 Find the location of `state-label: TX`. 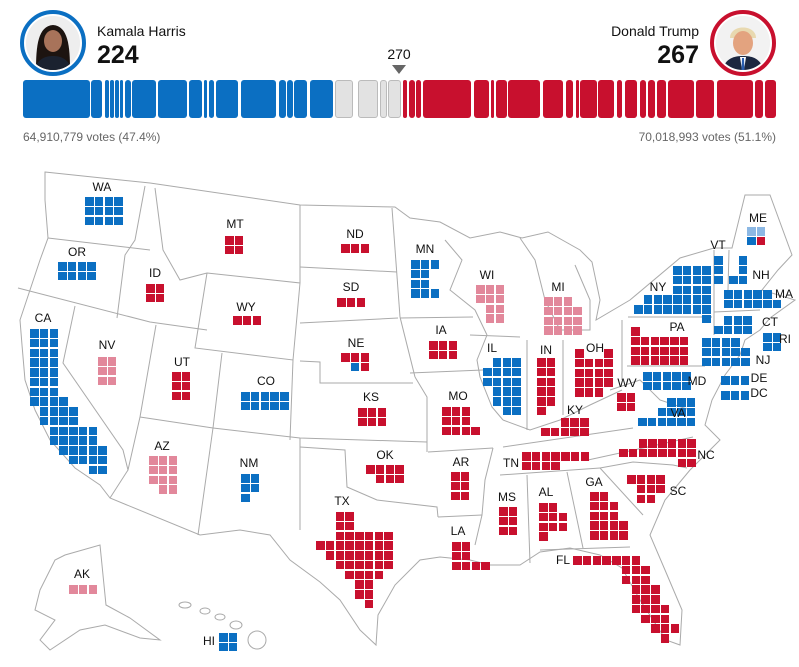

state-label: TX is located at coordinates (342, 501).